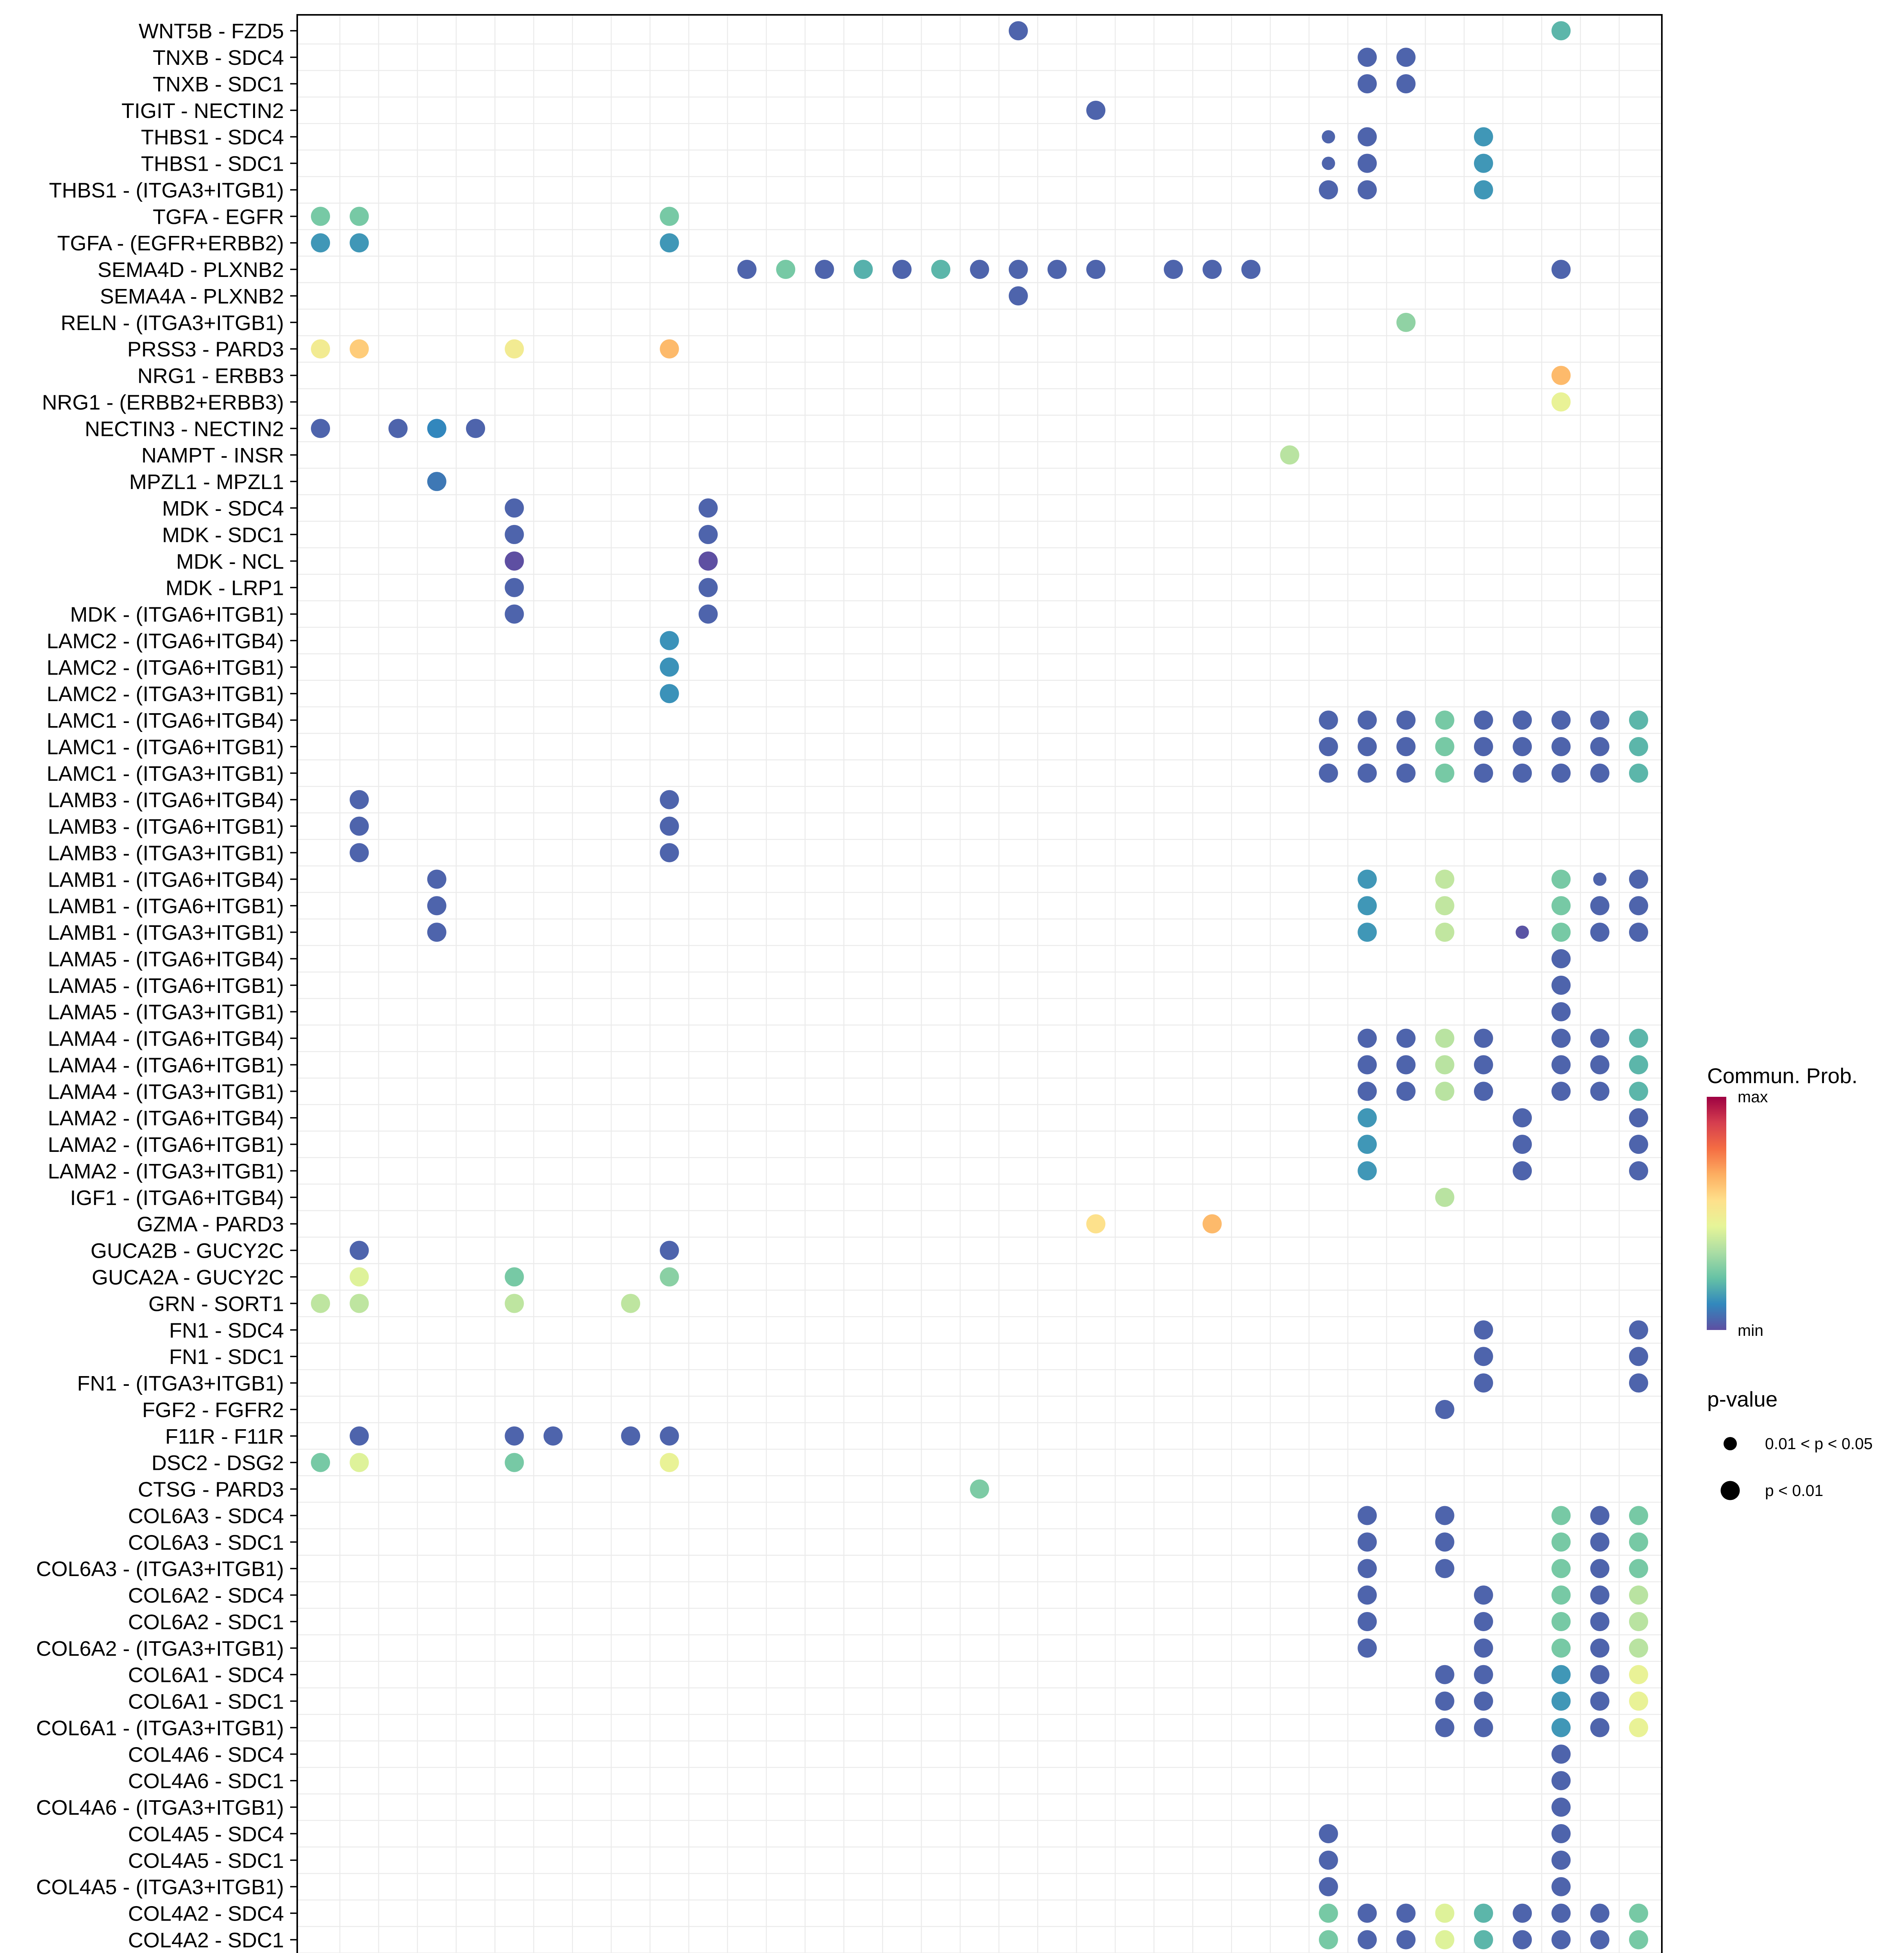 Image resolution: width=1904 pixels, height=1953 pixels. Describe the element at coordinates (166, 986) in the screenshot. I see `y-tick-label: LAMA5 - (ITGA6+ITGB1)` at that location.